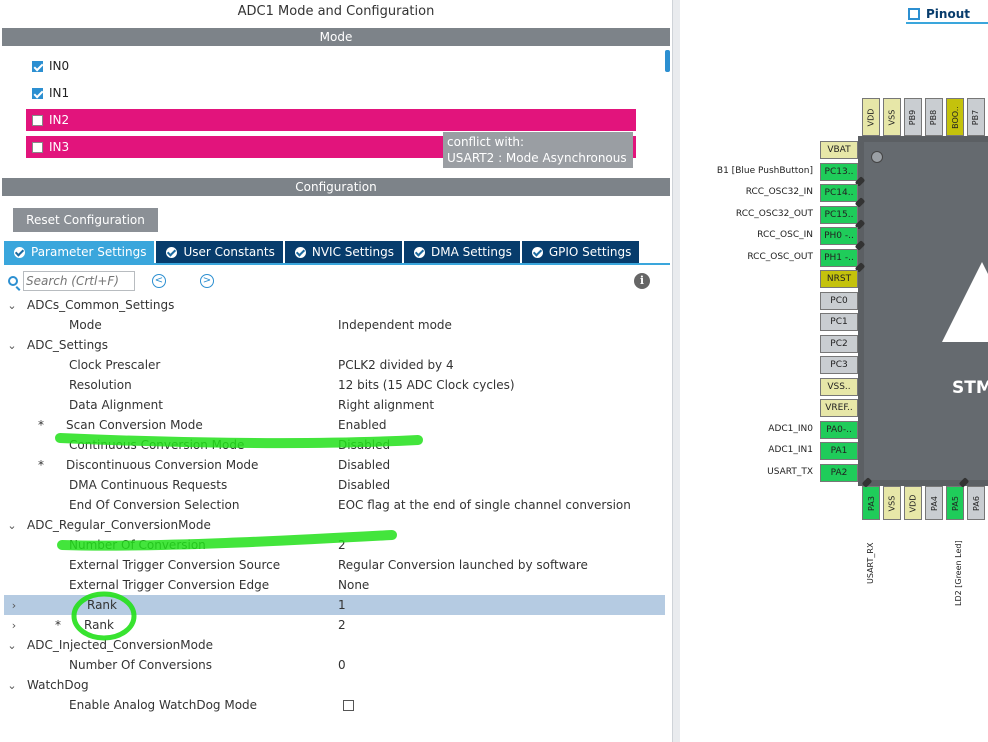  I want to click on configuration-section-bar: Configuration, so click(336, 187).